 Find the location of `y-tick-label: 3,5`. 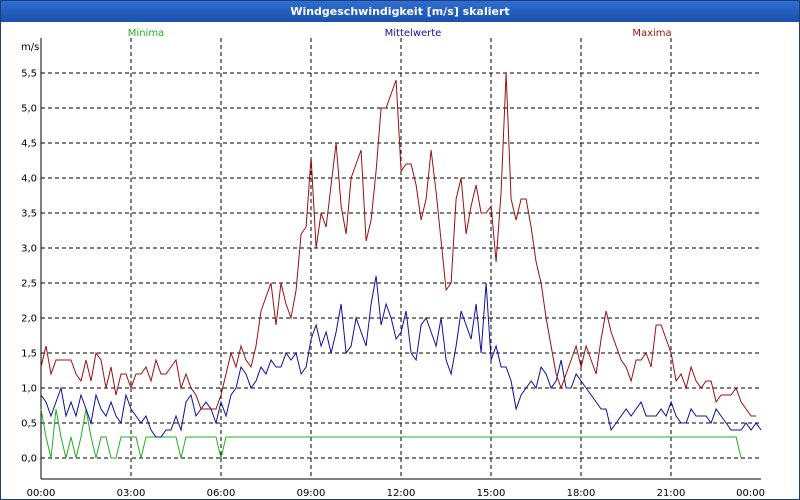

y-tick-label: 3,5 is located at coordinates (29, 214).